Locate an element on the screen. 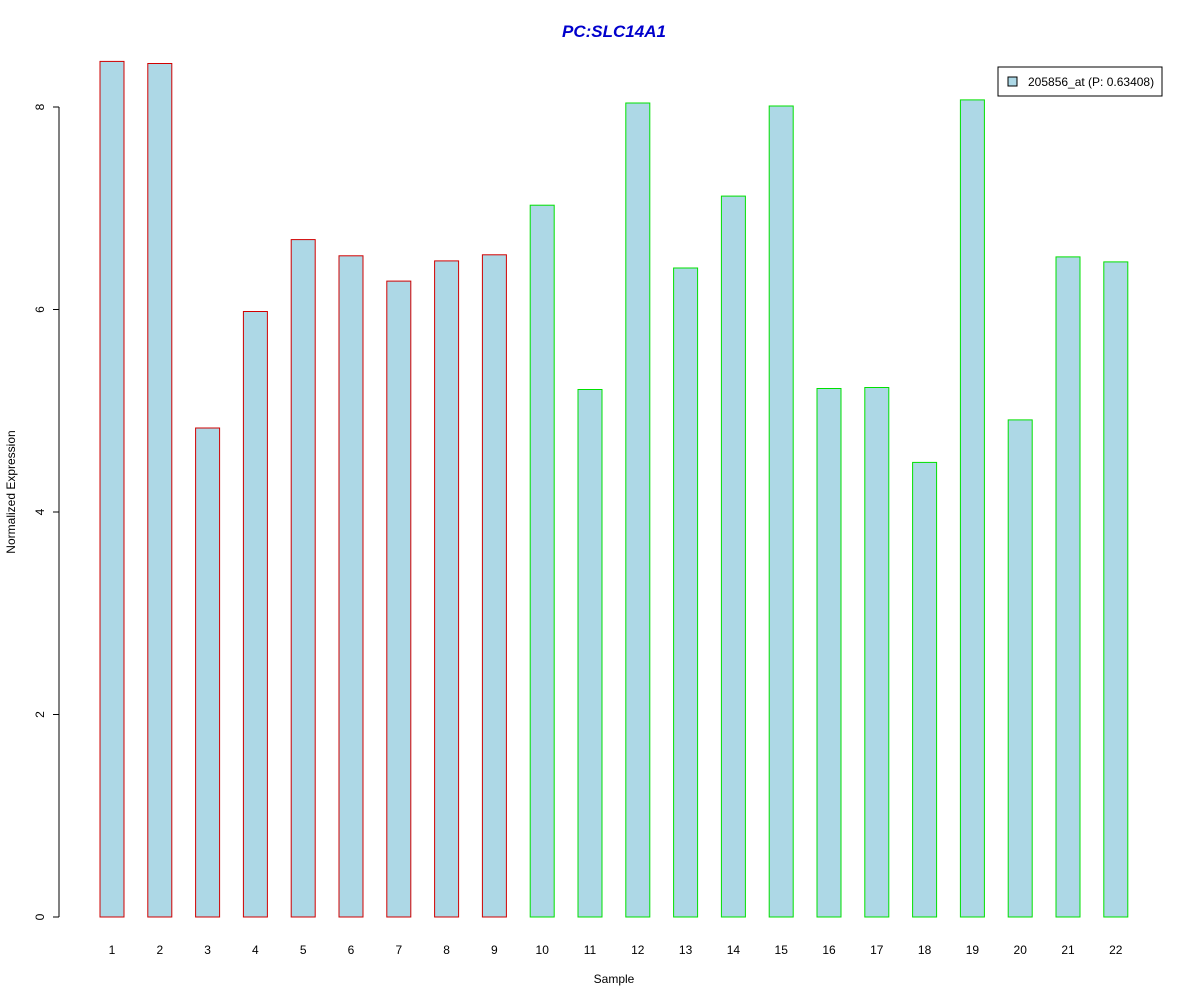 This screenshot has width=1200, height=1000. x-tick-label: 18 is located at coordinates (925, 950).